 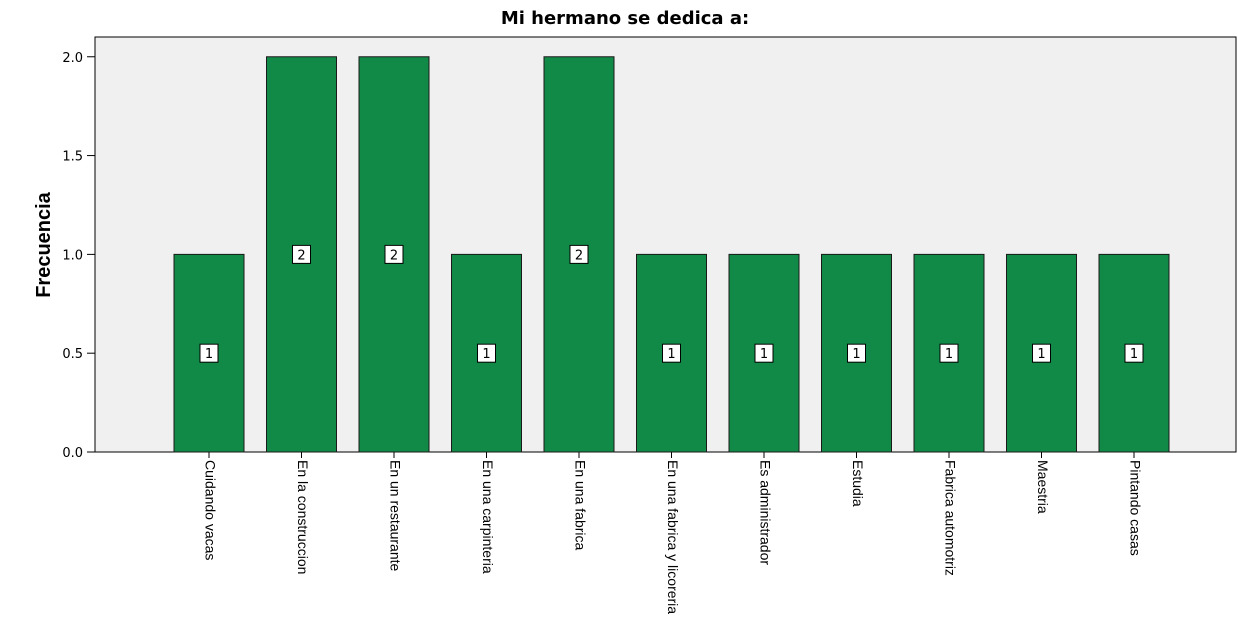 I want to click on x-tick-label: Pintando casas, so click(x=1135, y=508).